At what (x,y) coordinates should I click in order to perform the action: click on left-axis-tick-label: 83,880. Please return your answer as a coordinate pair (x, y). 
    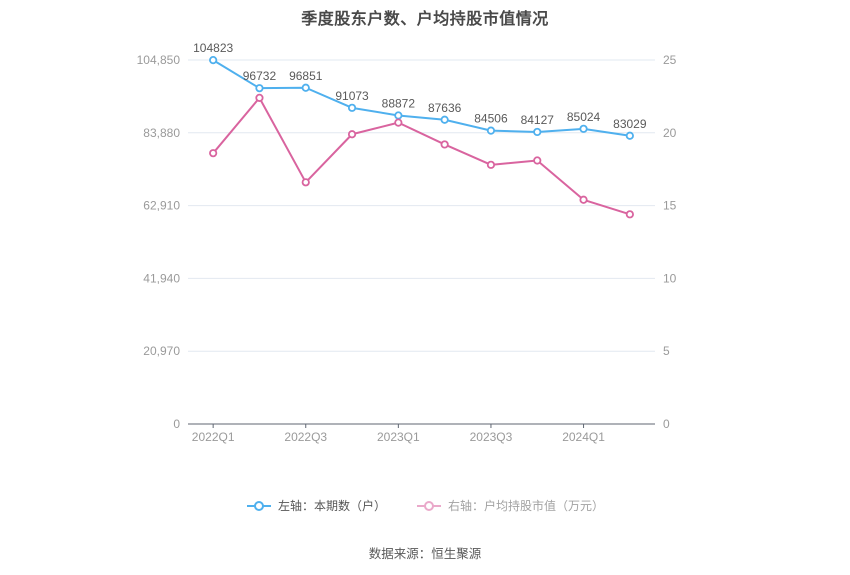
    Looking at the image, I should click on (161, 133).